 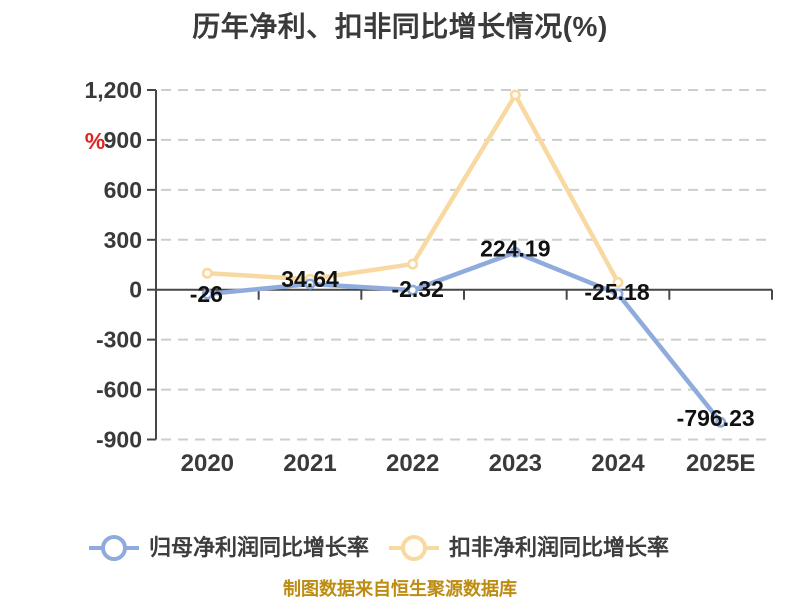 What do you see at coordinates (119, 340) in the screenshot?
I see `y-tick-label: -300` at bounding box center [119, 340].